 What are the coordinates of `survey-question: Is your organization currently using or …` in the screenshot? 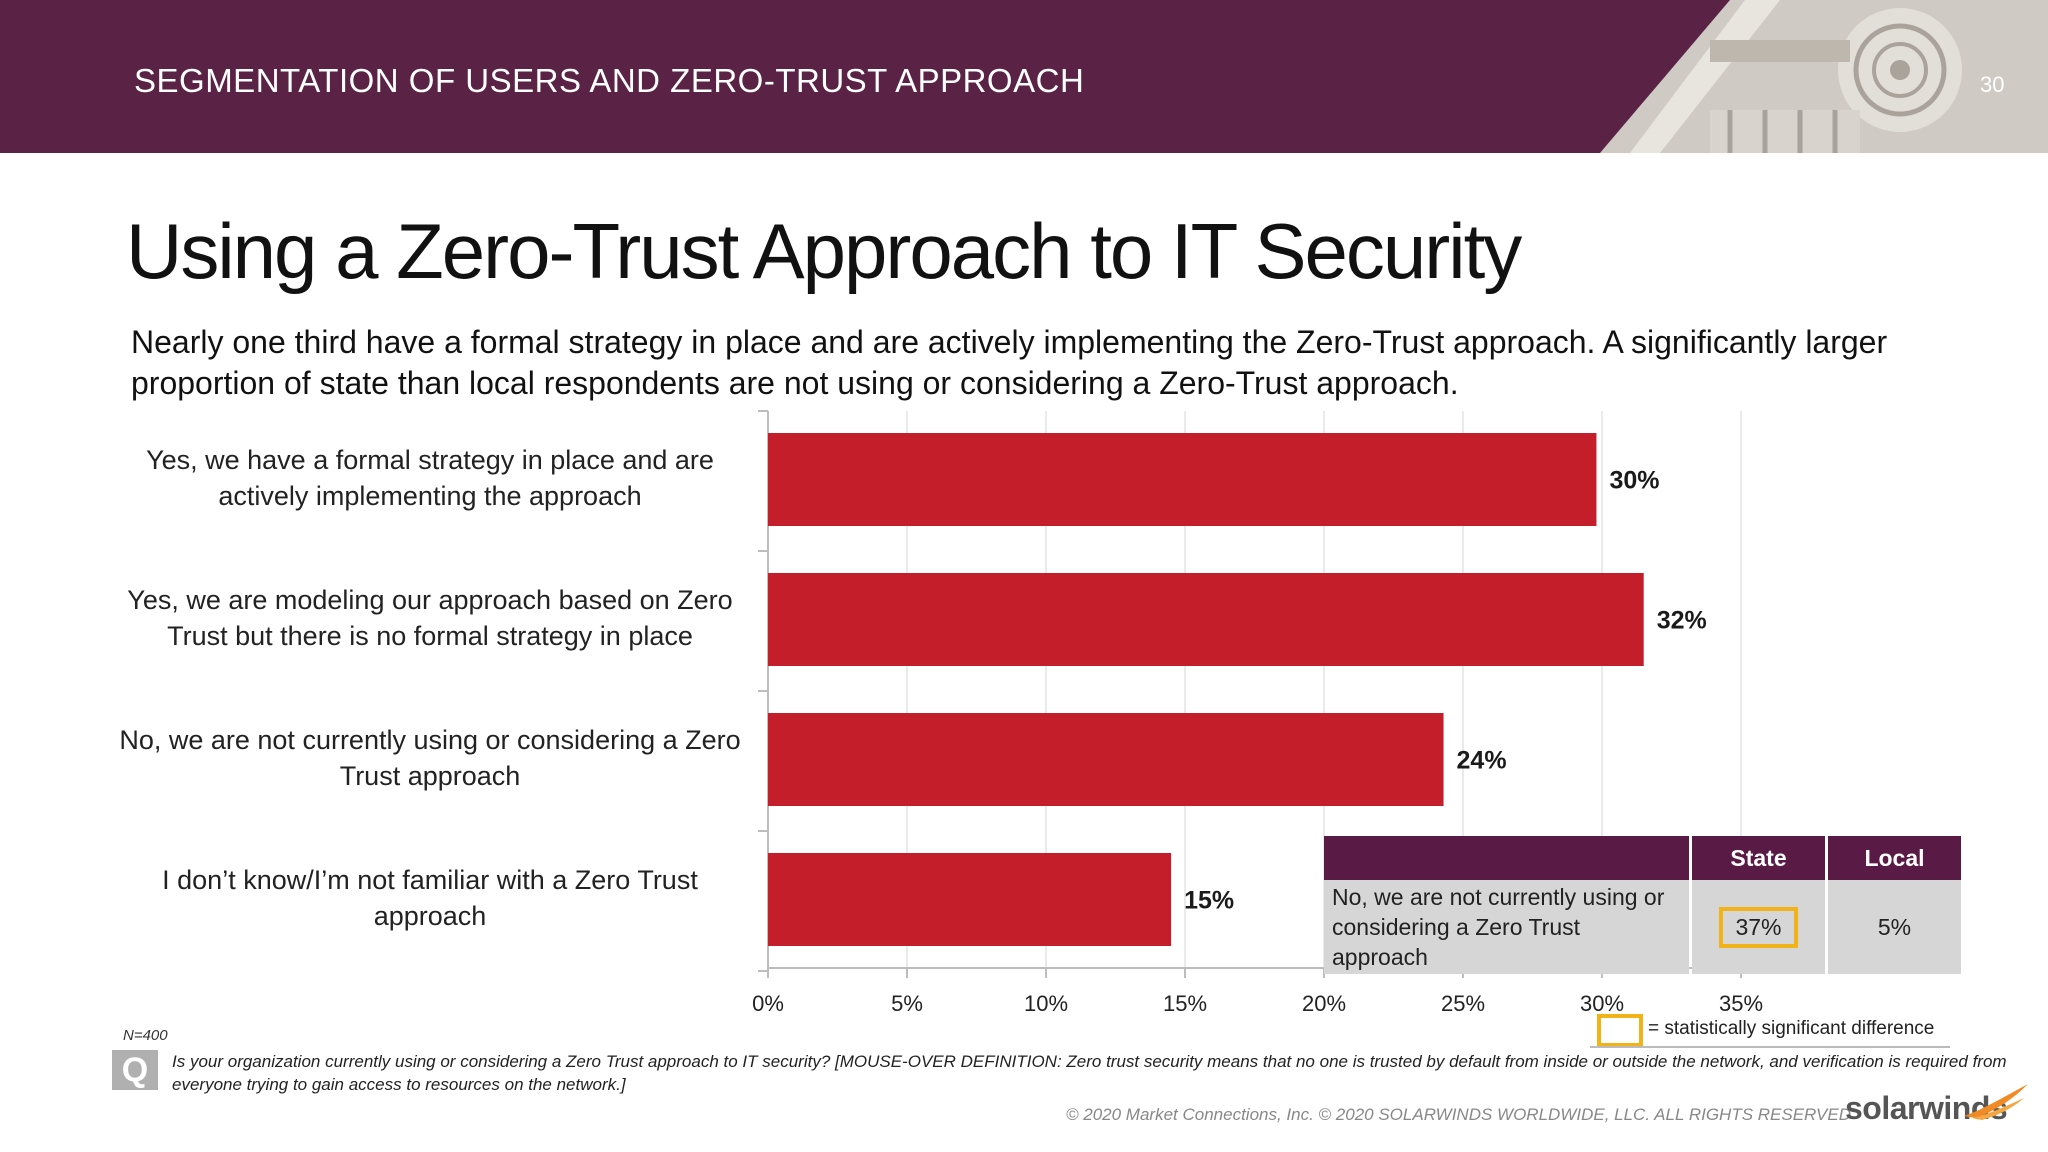 It's located at (1089, 1073).